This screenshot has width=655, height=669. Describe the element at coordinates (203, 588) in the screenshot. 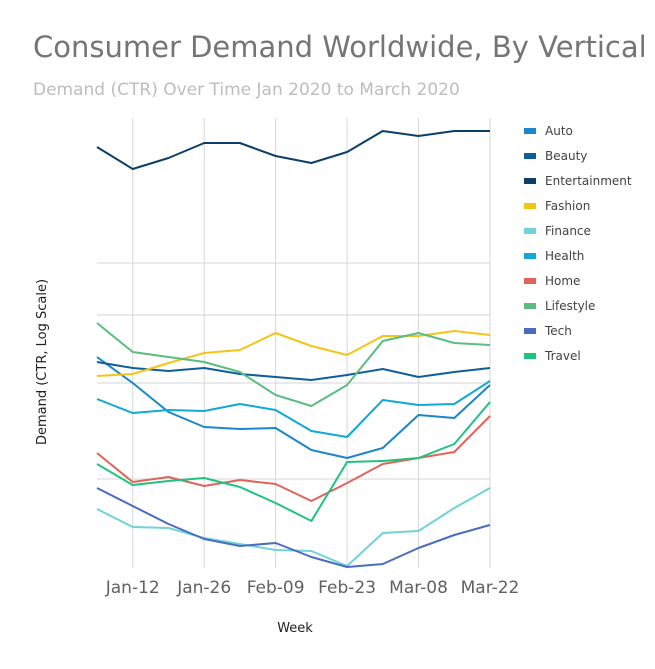

I see `x-tick-label: Jan-26` at that location.